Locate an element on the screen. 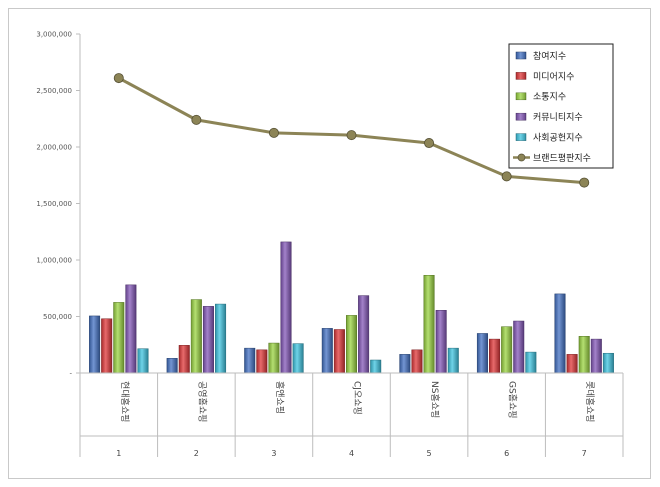 The image size is (660, 487). legend-box is located at coordinates (561, 106).